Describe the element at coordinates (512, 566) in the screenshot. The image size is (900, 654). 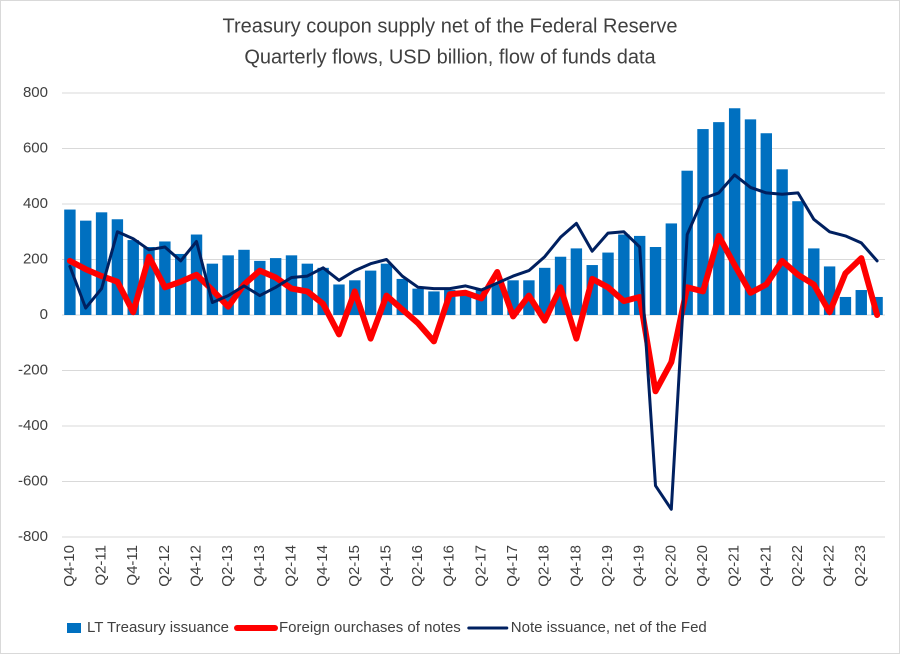
I see `x-tick-label: Q4-17` at that location.